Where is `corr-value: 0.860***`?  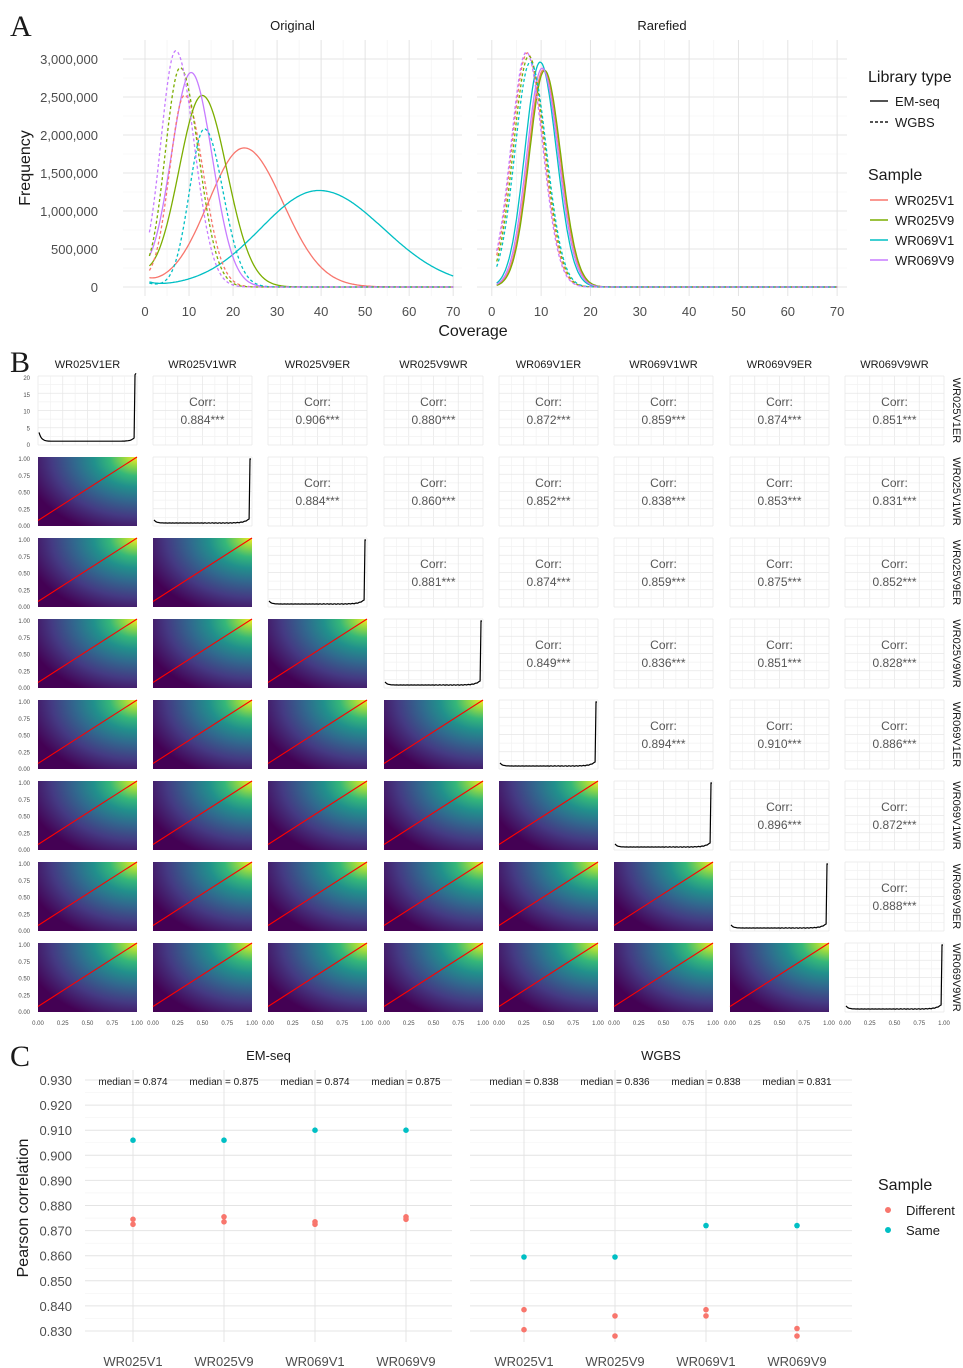
corr-value: 0.860*** is located at coordinates (433, 501).